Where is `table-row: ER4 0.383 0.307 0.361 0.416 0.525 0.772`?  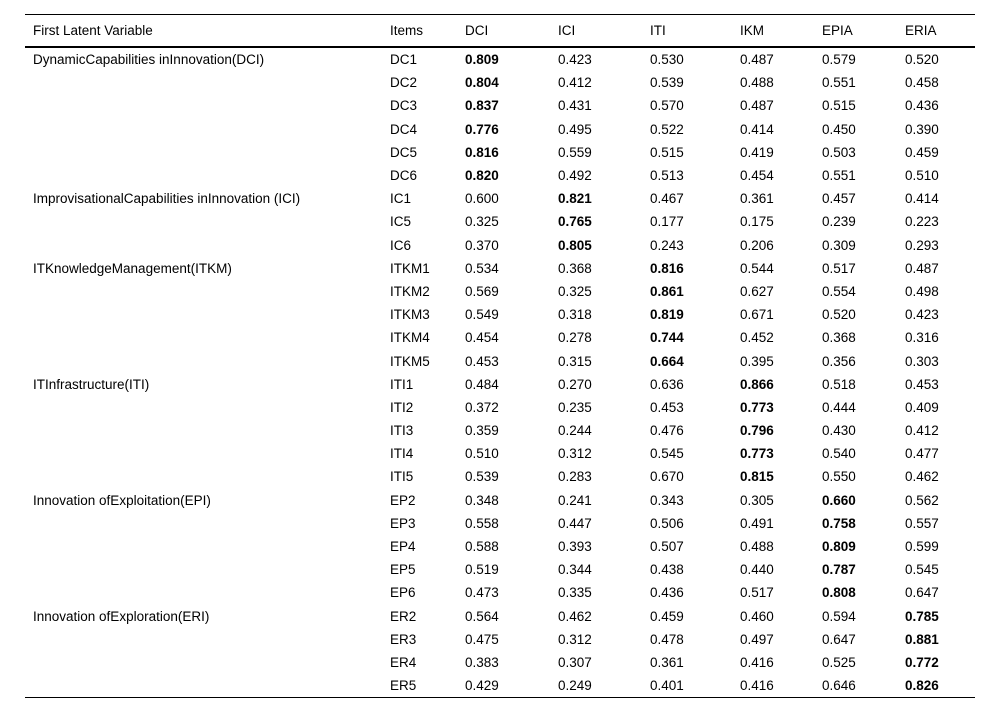 table-row: ER4 0.383 0.307 0.361 0.416 0.525 0.772 is located at coordinates (500, 662).